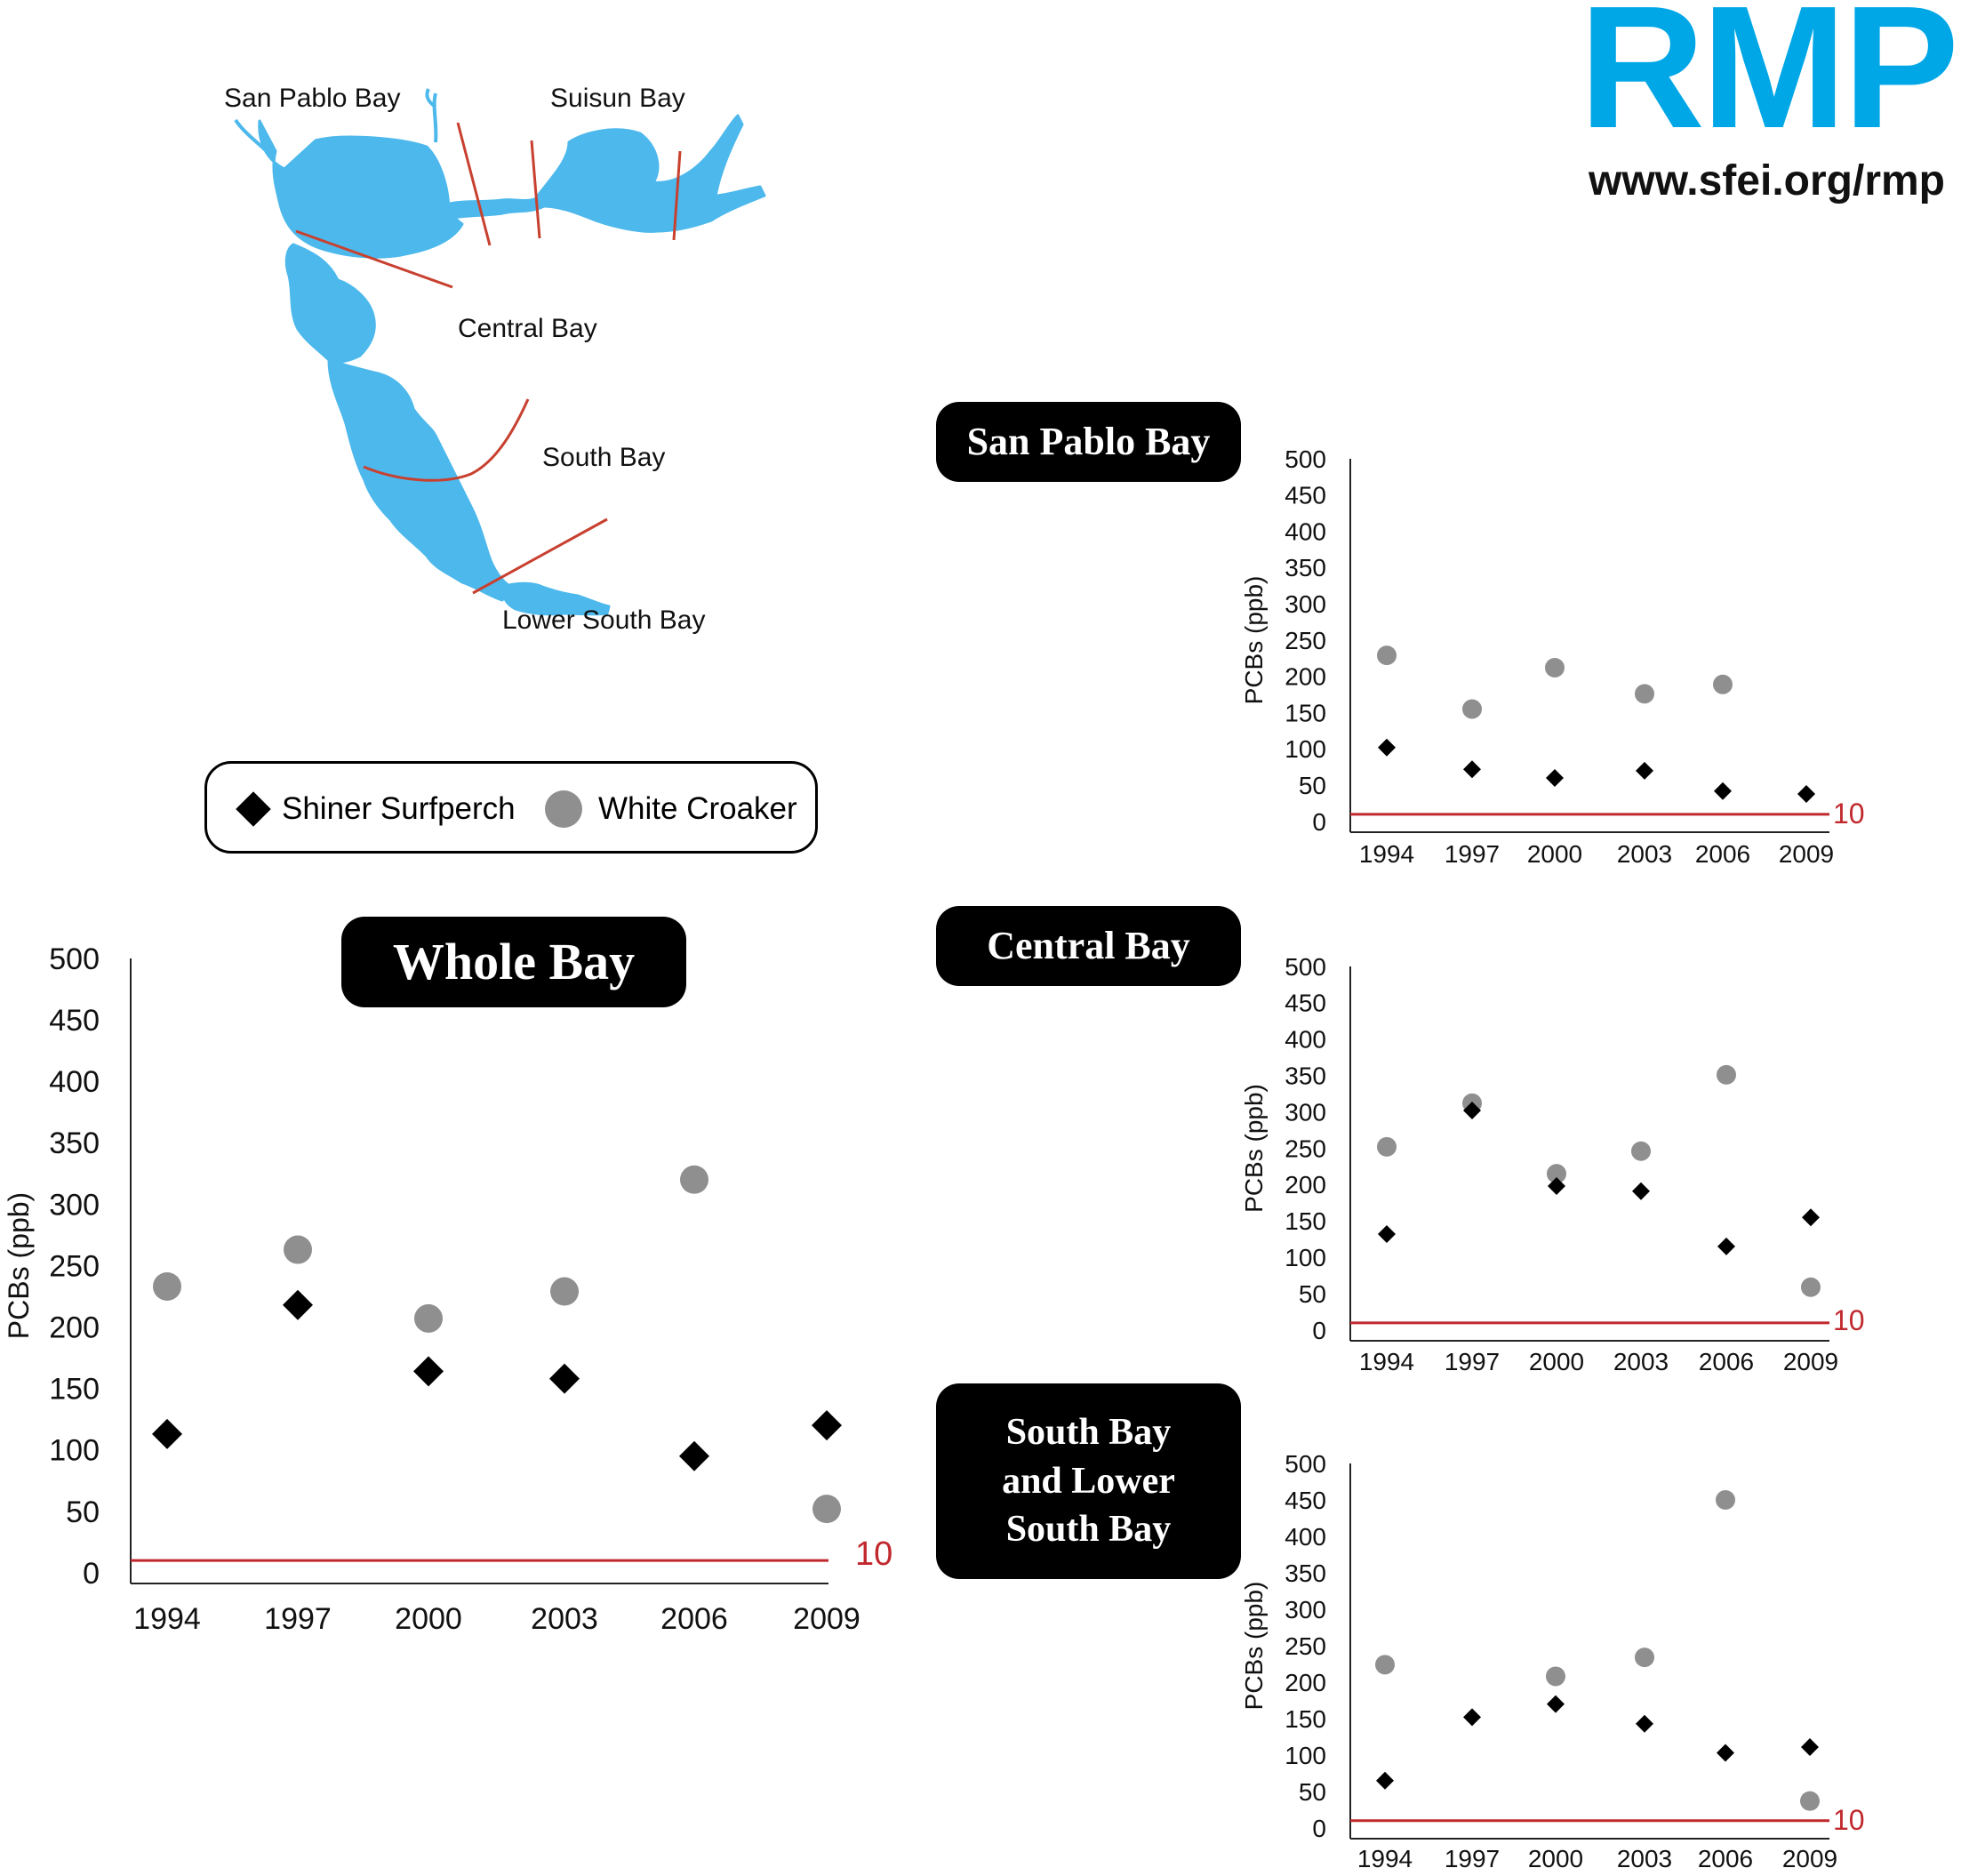  What do you see at coordinates (617, 98) in the screenshot?
I see `map-label-suisun-bay: Suisun Bay` at bounding box center [617, 98].